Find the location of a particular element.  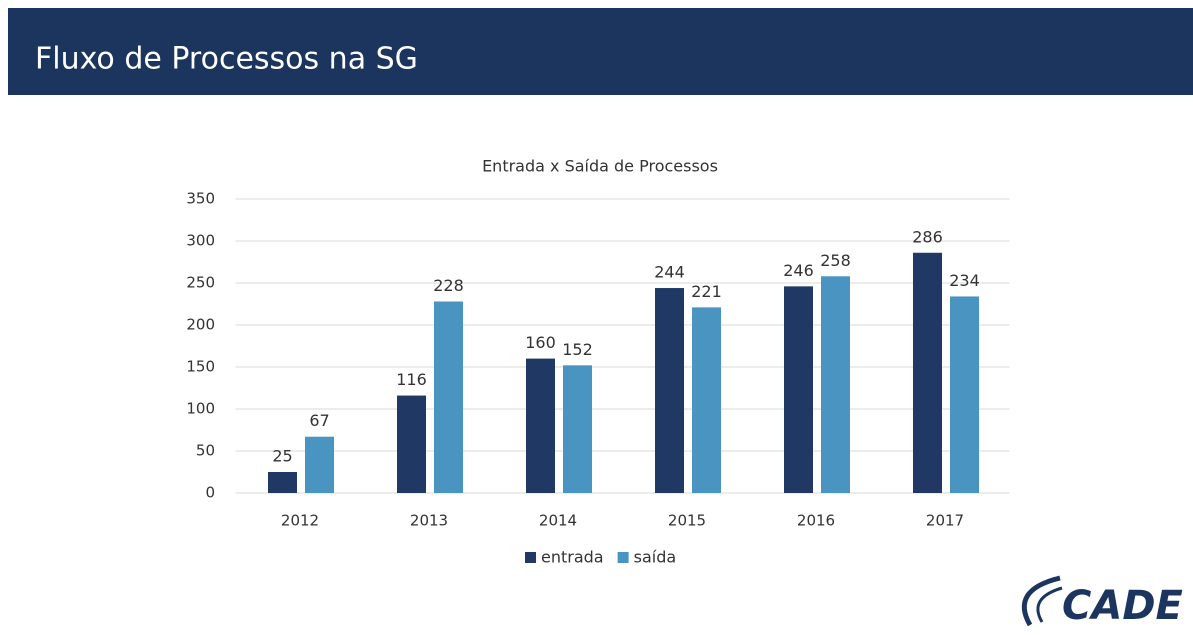

y-tick-label: 150 is located at coordinates (200, 367).